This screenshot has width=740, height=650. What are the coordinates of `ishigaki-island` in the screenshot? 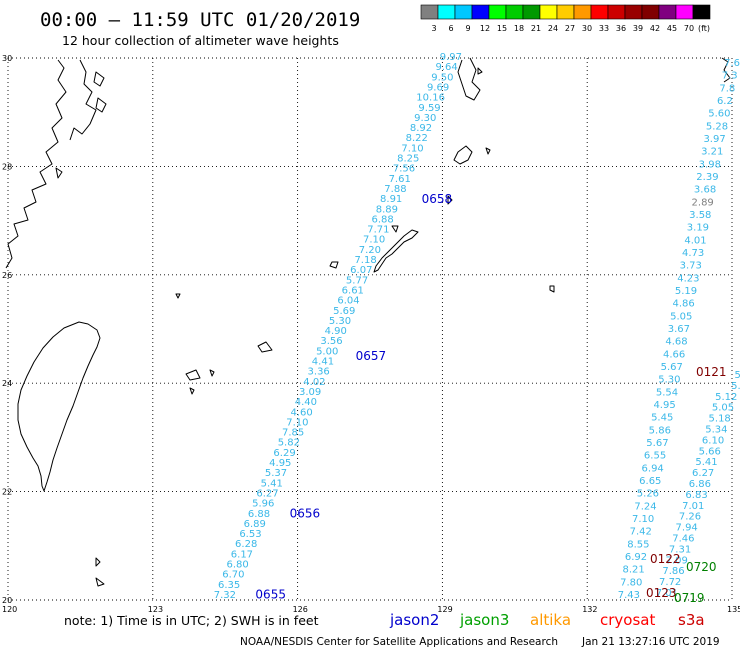 It's located at (193, 375).